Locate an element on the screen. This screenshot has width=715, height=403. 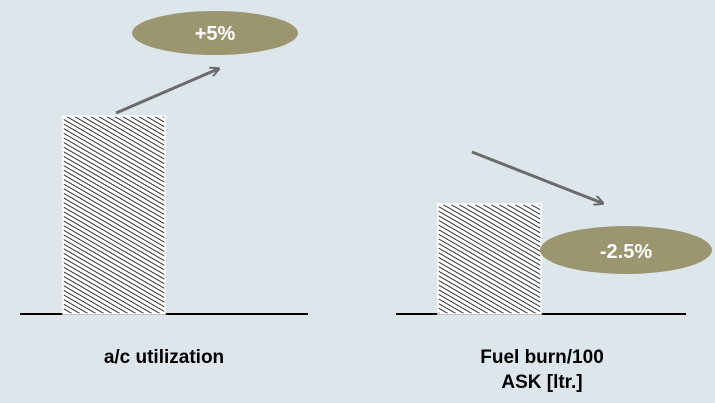
right-category-line2: ASK [ltr.] is located at coordinates (542, 382).